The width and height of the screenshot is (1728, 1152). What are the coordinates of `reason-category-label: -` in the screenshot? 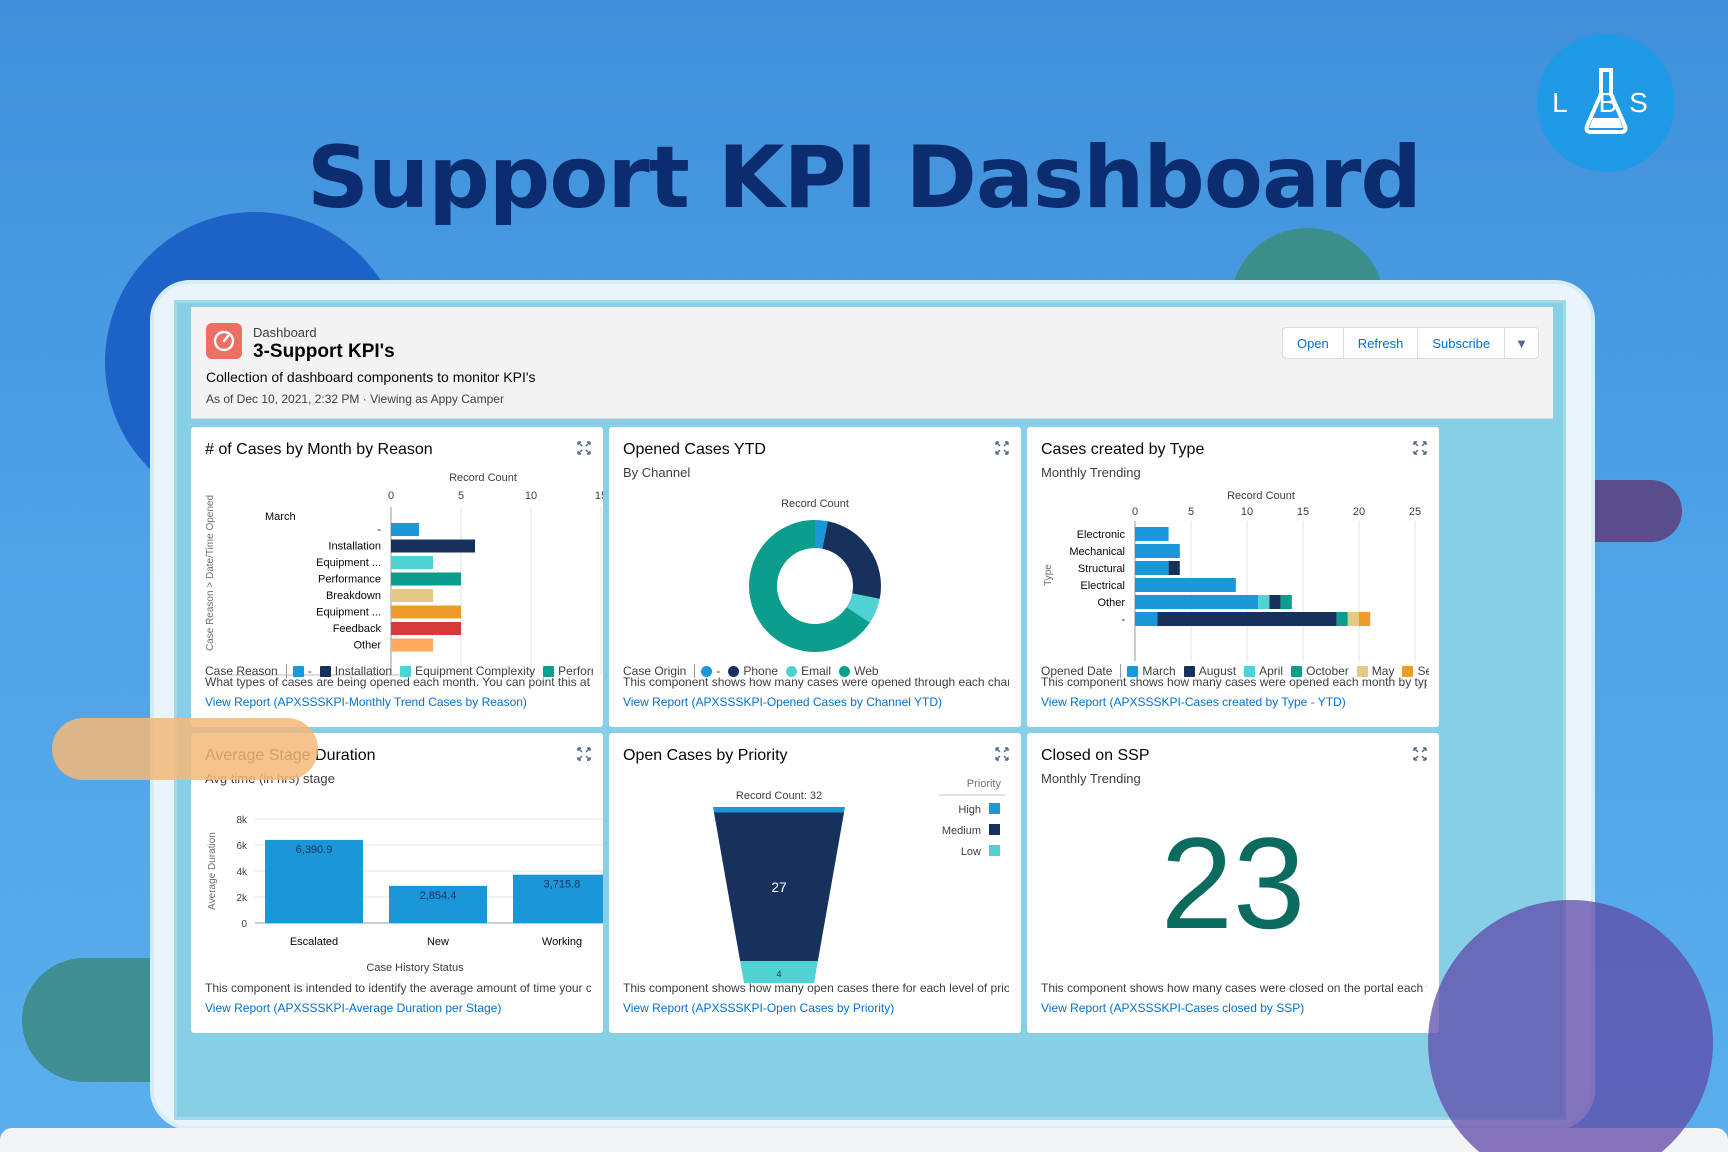 It's located at (379, 530).